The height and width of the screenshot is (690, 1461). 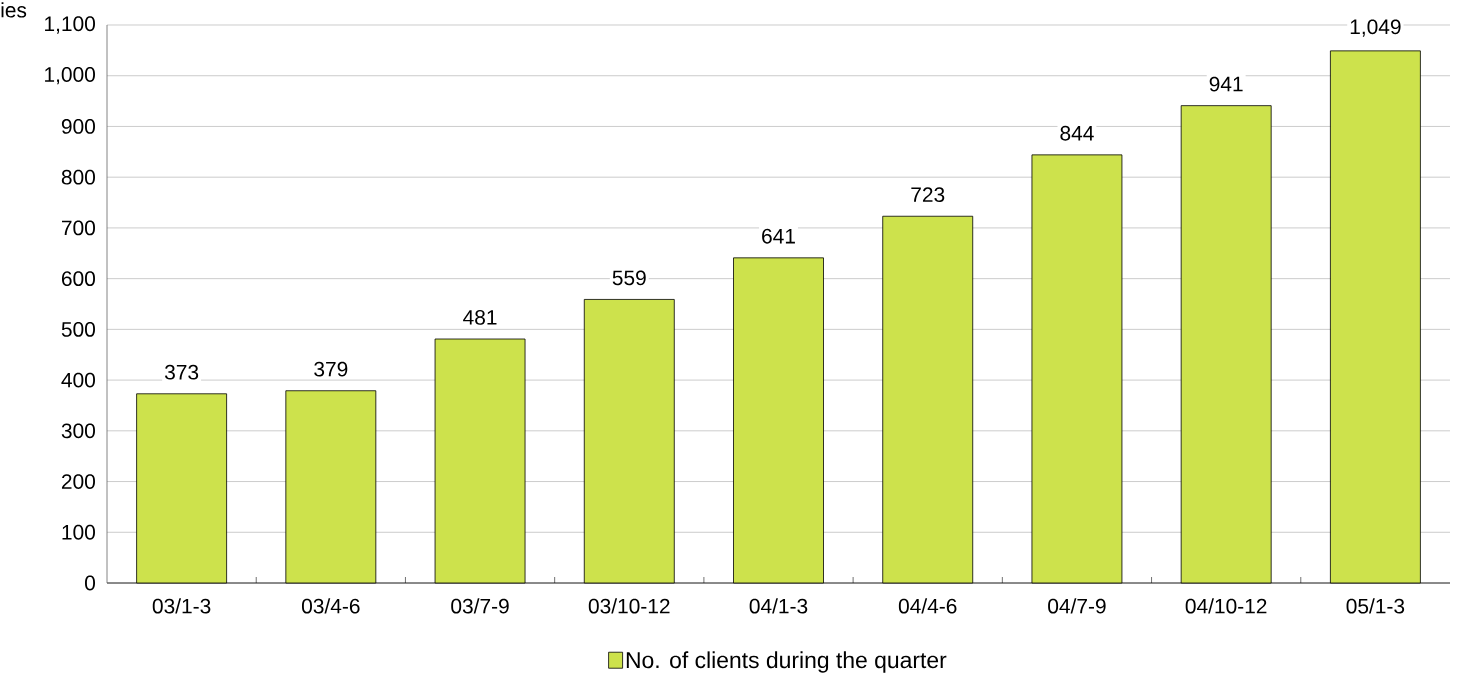 What do you see at coordinates (1375, 28) in the screenshot?
I see `data-label: 1,049` at bounding box center [1375, 28].